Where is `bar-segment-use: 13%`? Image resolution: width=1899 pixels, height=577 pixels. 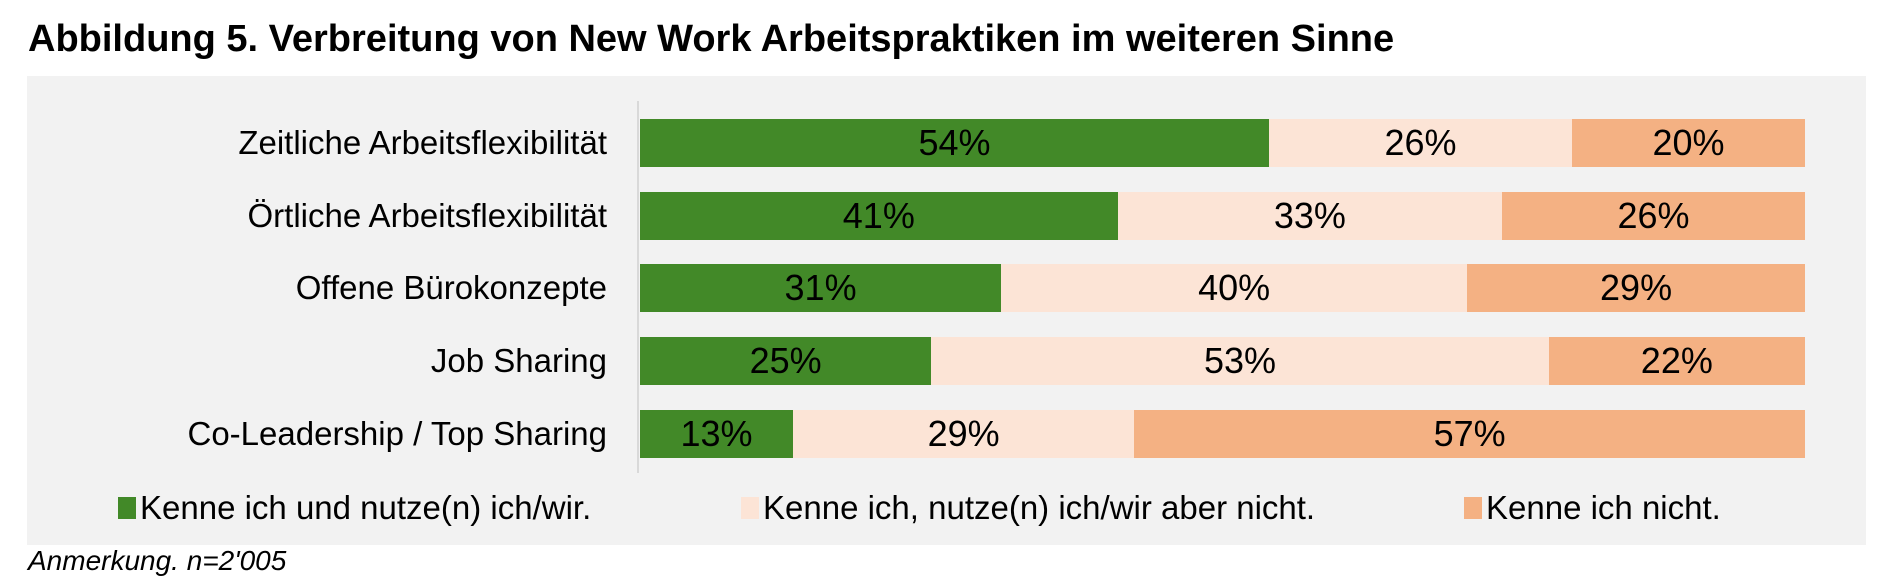
bar-segment-use: 13% is located at coordinates (716, 434).